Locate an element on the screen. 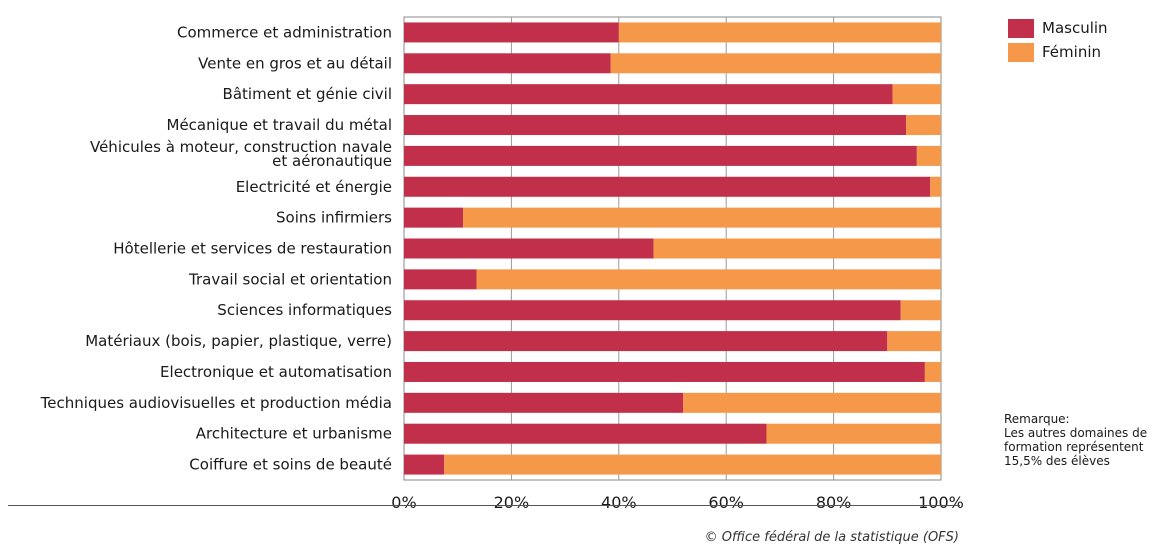 This screenshot has height=552, width=1169. category-label: Electronique et automatisation is located at coordinates (276, 372).